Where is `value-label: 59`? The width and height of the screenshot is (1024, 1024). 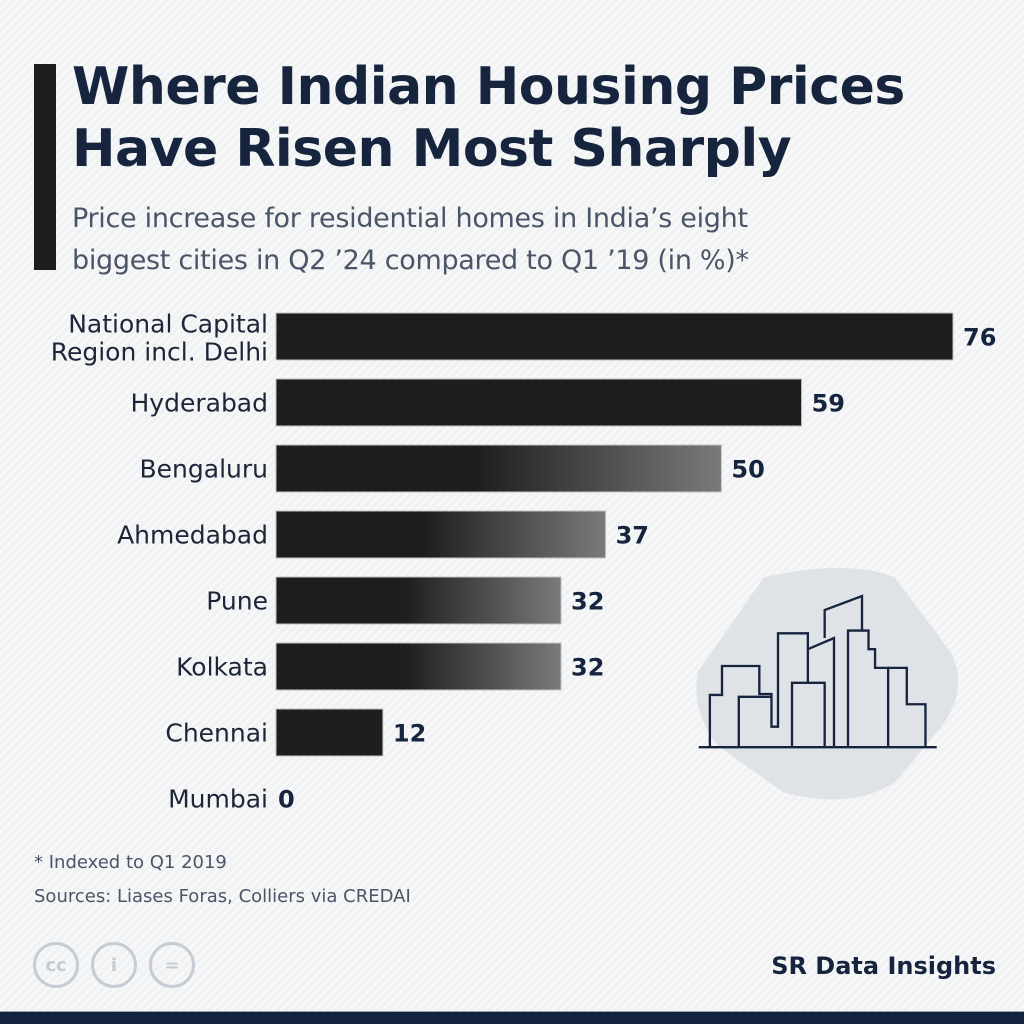
value-label: 59 is located at coordinates (828, 404).